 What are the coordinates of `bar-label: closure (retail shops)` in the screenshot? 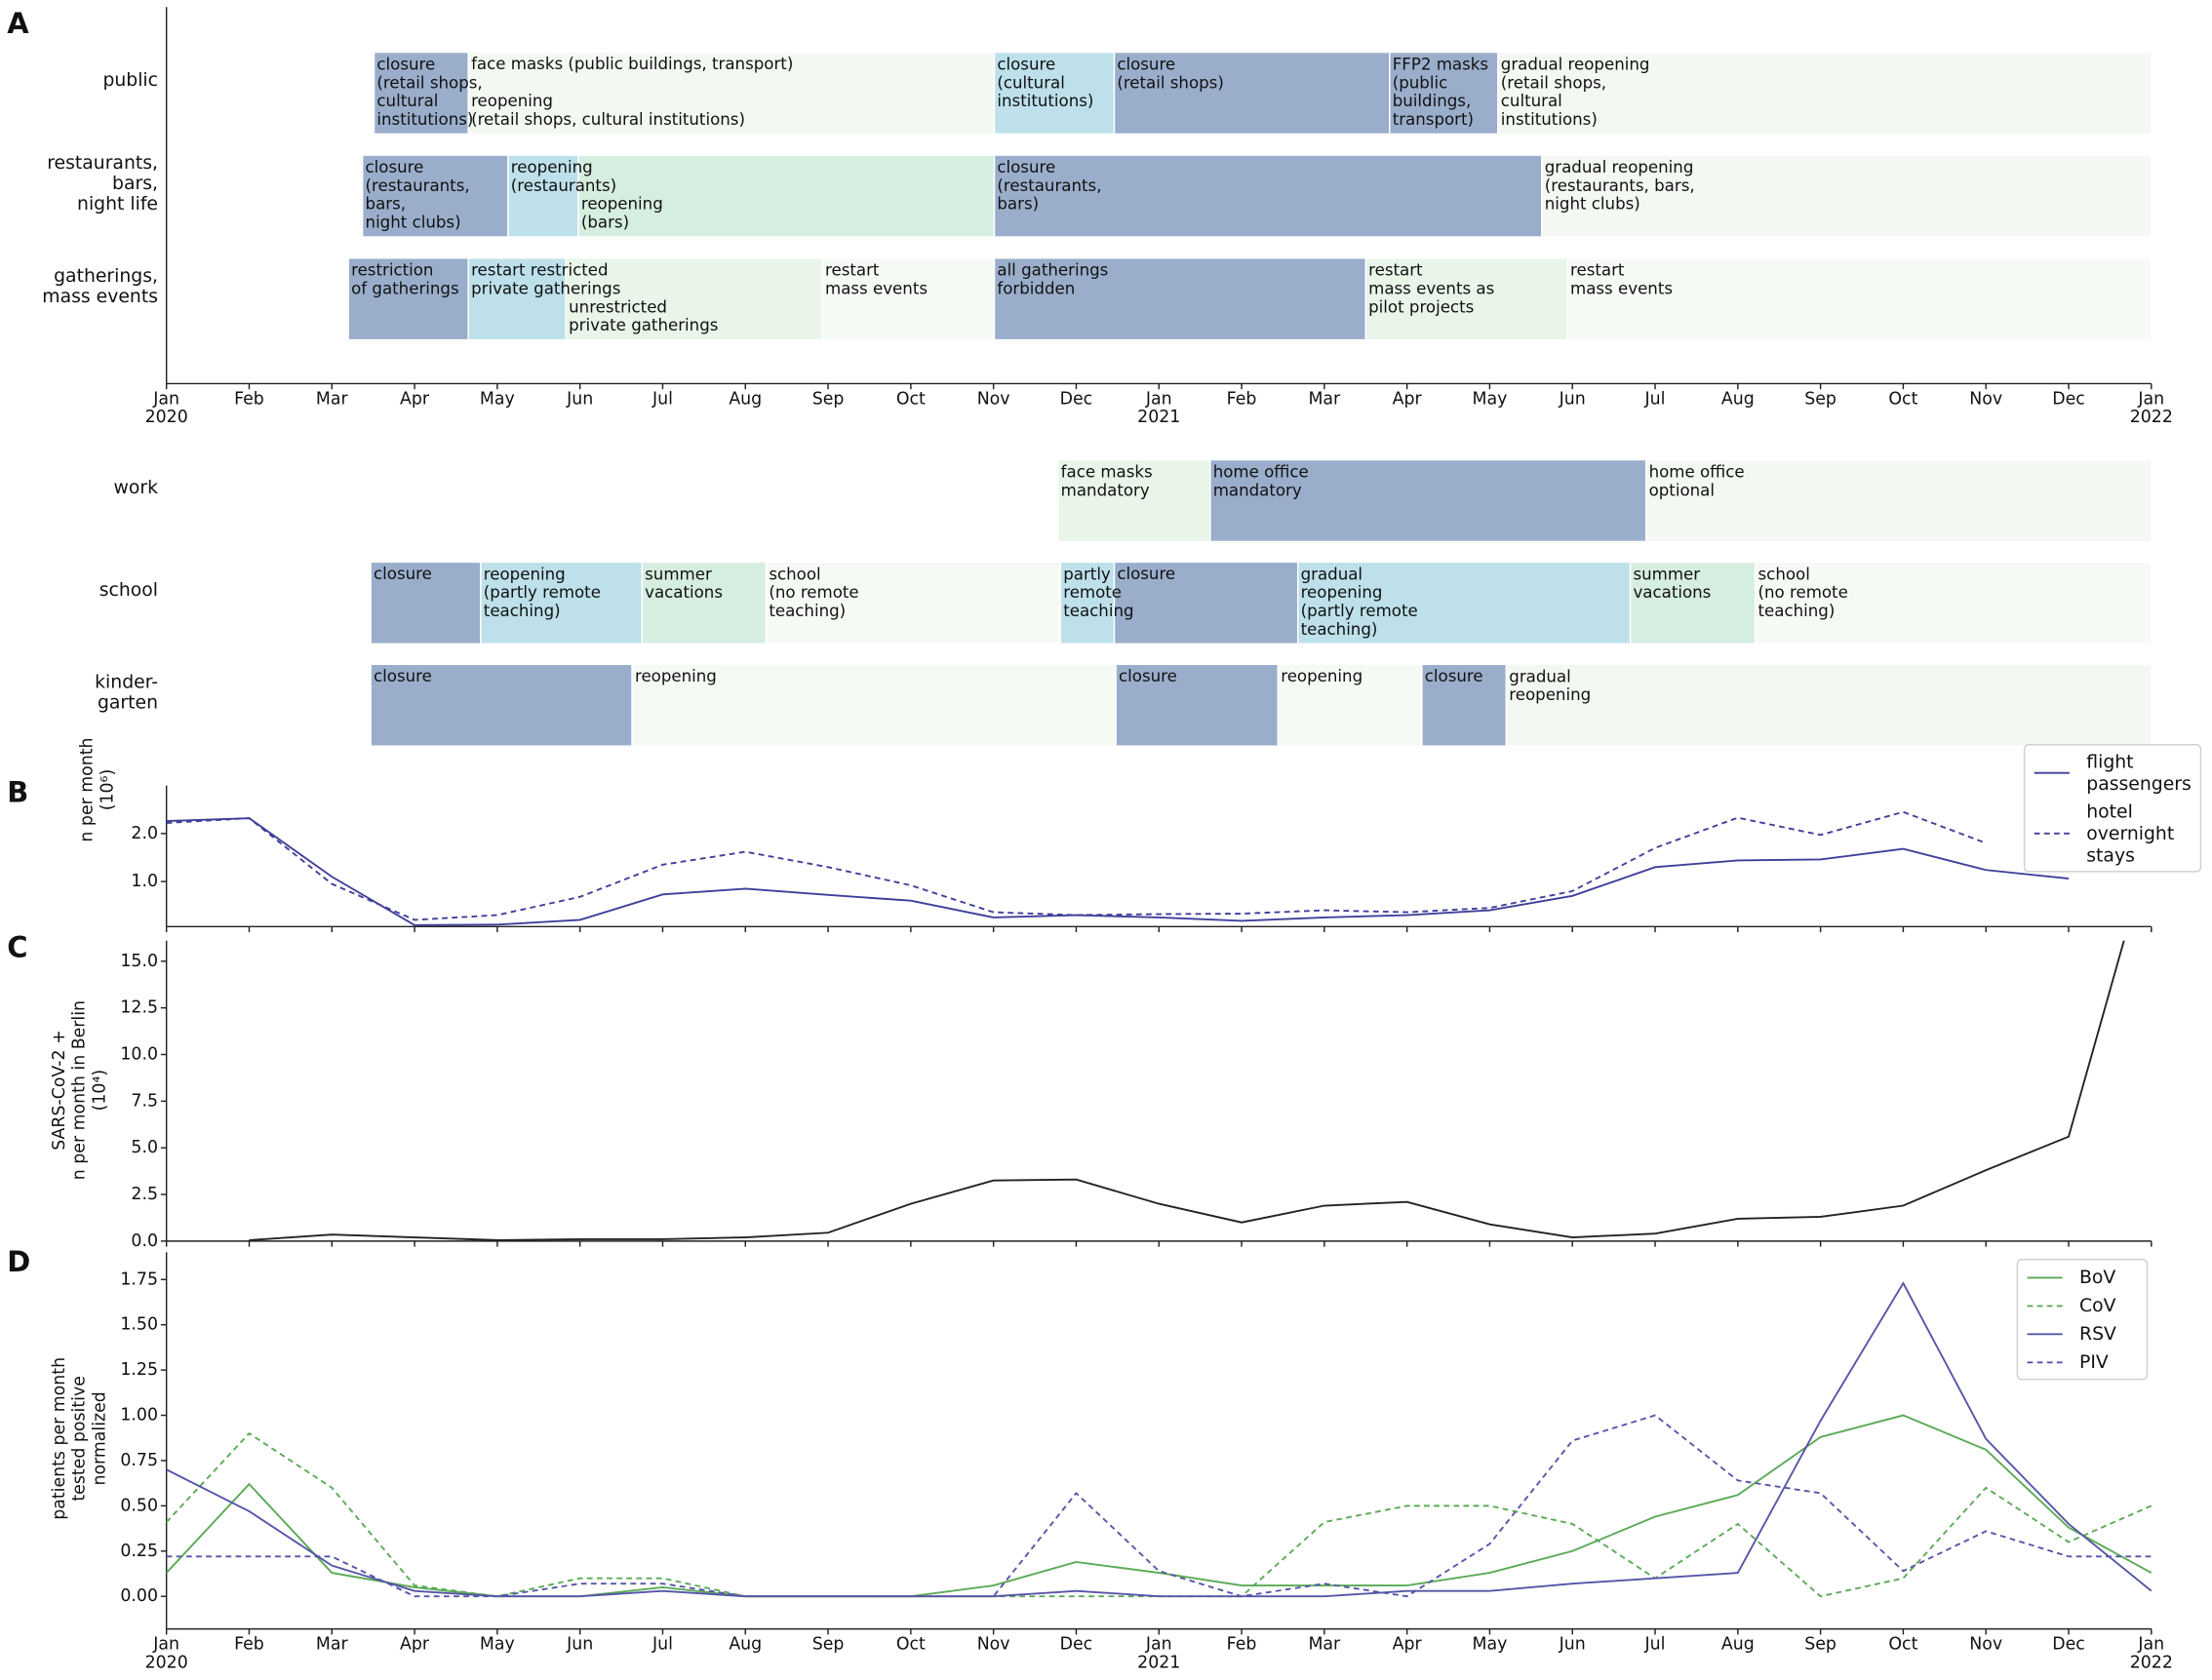 It's located at (1170, 73).